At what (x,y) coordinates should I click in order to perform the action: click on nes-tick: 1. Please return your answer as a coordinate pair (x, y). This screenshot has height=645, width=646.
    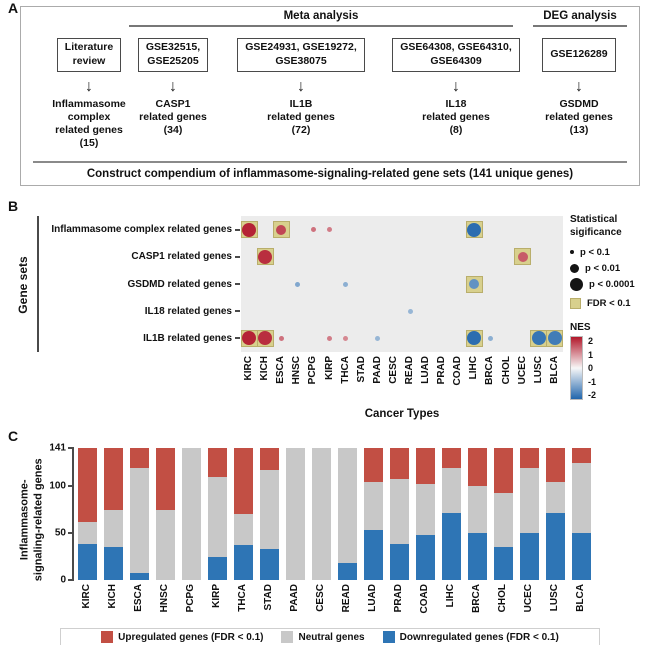
    Looking at the image, I should click on (591, 354).